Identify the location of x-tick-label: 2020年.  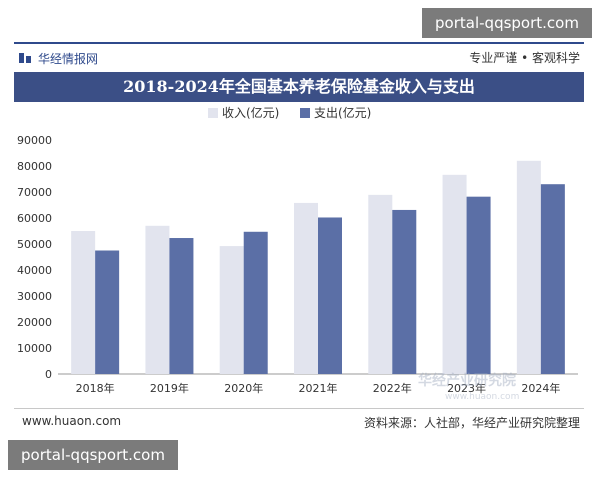
(243, 388).